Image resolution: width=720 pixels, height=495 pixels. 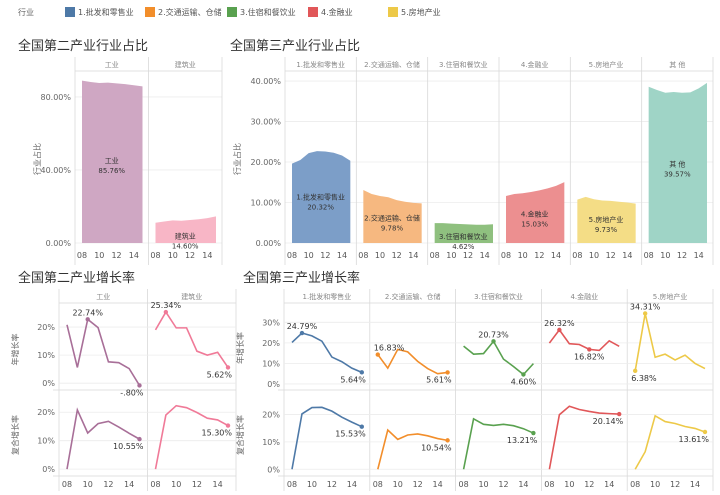 I want to click on y-axis-label: 行业占比, so click(x=237, y=159).